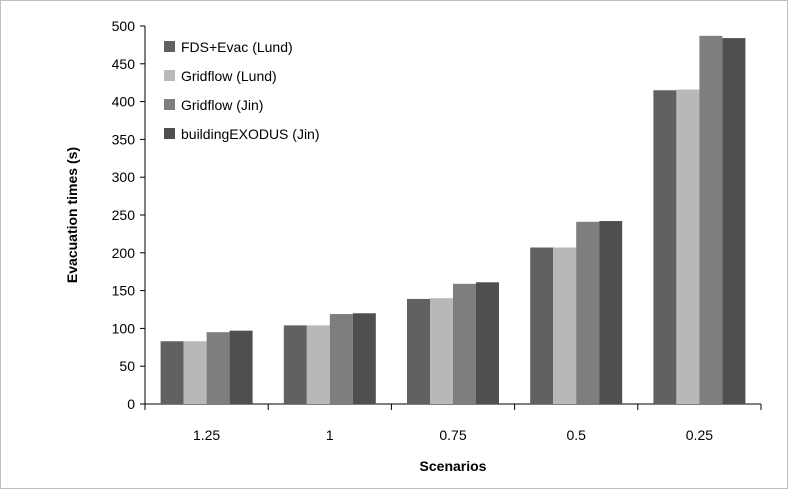  I want to click on x-tick-label: 1, so click(330, 435).